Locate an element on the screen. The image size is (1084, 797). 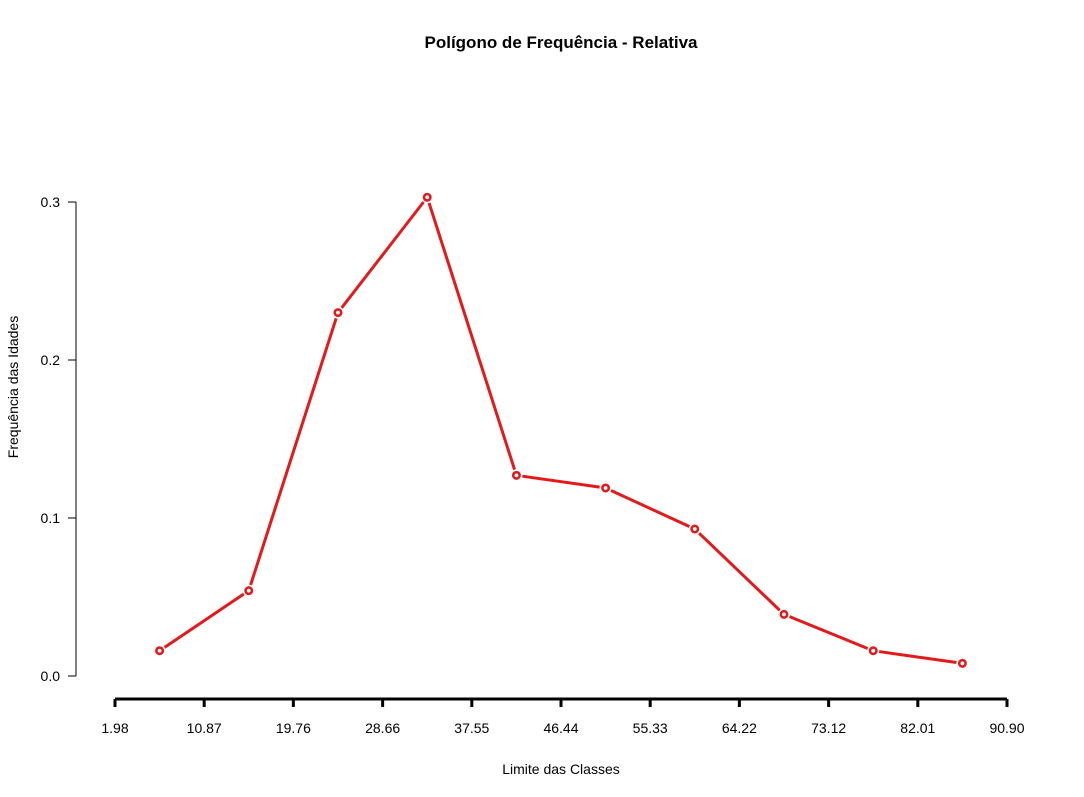
y-axis: 0.0 0.1 0.2 0.3 is located at coordinates (59, 439).